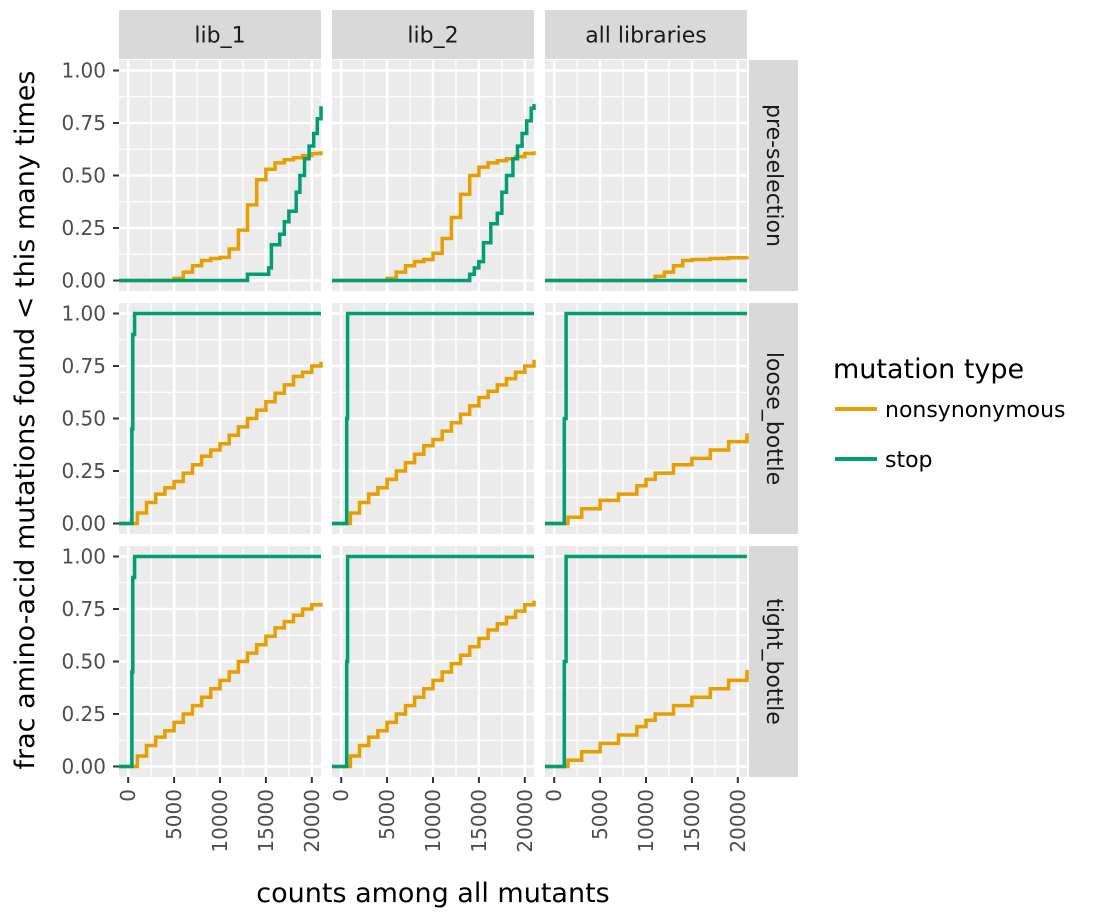  I want to click on strip-col-label: all libraries, so click(646, 36).